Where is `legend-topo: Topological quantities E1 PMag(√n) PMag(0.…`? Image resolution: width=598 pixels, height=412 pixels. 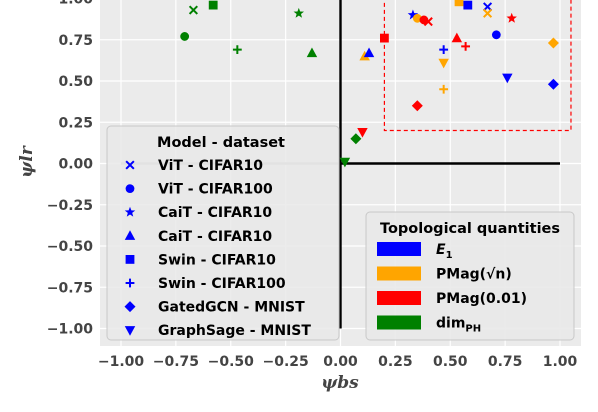 legend-topo: Topological quantities E1 PMag(√n) PMag(0.… is located at coordinates (470, 276).